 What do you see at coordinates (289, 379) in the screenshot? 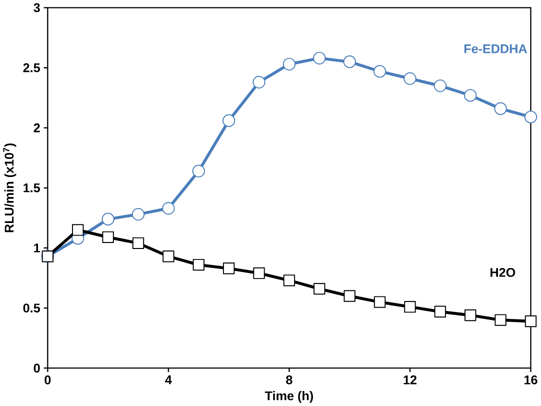
I see `x-tick-label: 8` at bounding box center [289, 379].